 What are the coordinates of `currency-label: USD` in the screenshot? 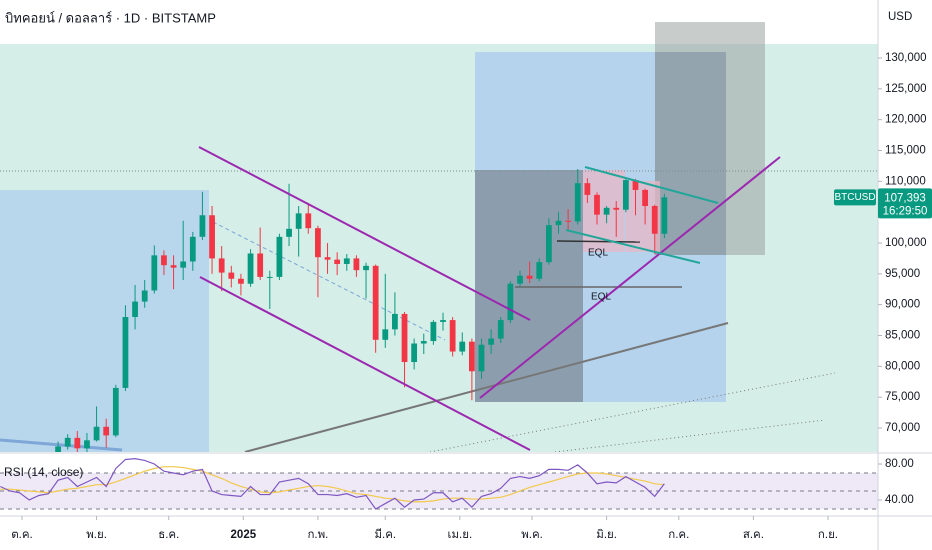 It's located at (900, 17).